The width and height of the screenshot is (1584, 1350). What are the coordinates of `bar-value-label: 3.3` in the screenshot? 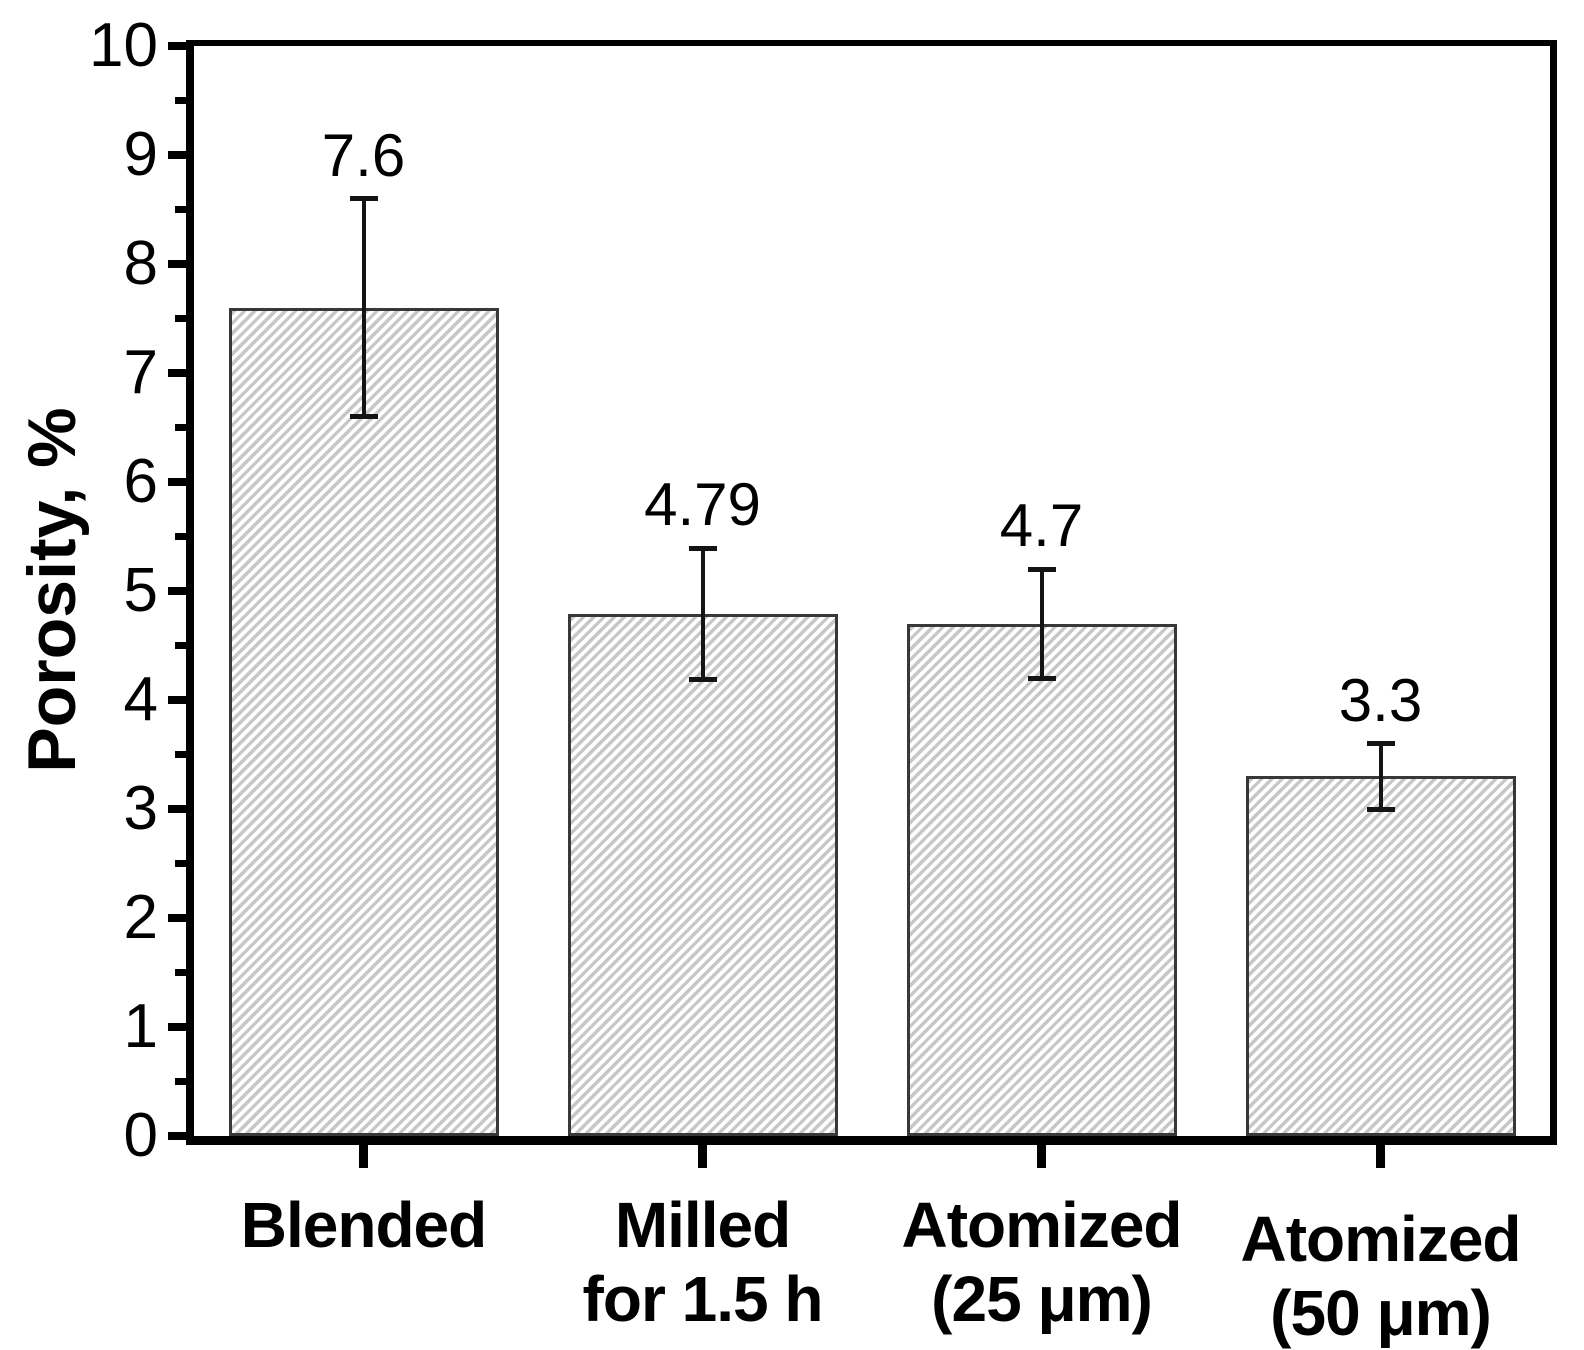 It's located at (1380, 700).